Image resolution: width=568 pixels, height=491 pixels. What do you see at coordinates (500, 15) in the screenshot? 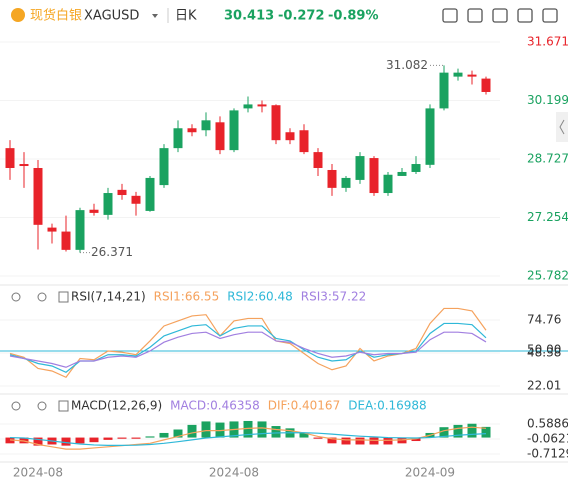
I see `compare-button` at bounding box center [500, 15].